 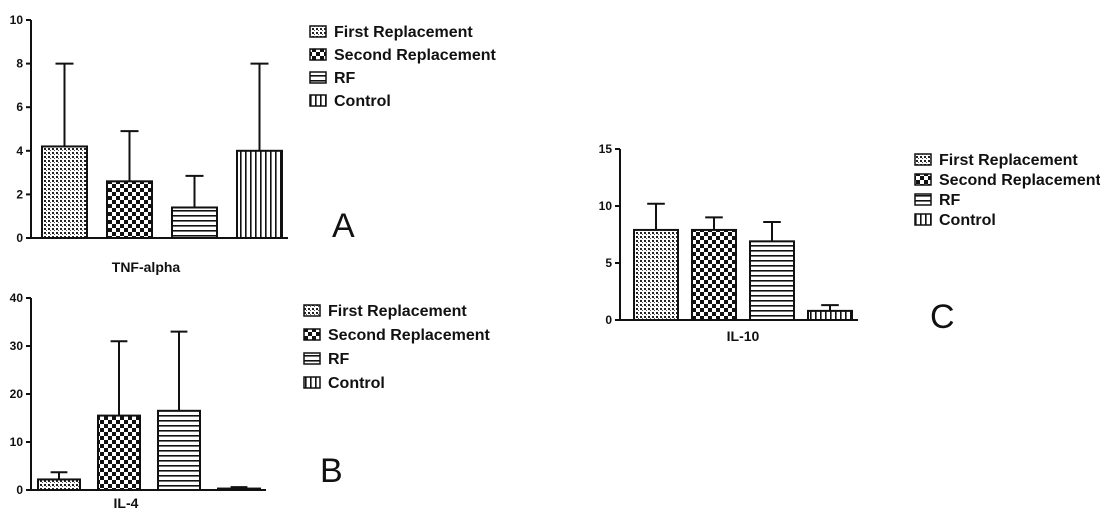 What do you see at coordinates (19, 64) in the screenshot?
I see `y-tick-label: 8` at bounding box center [19, 64].